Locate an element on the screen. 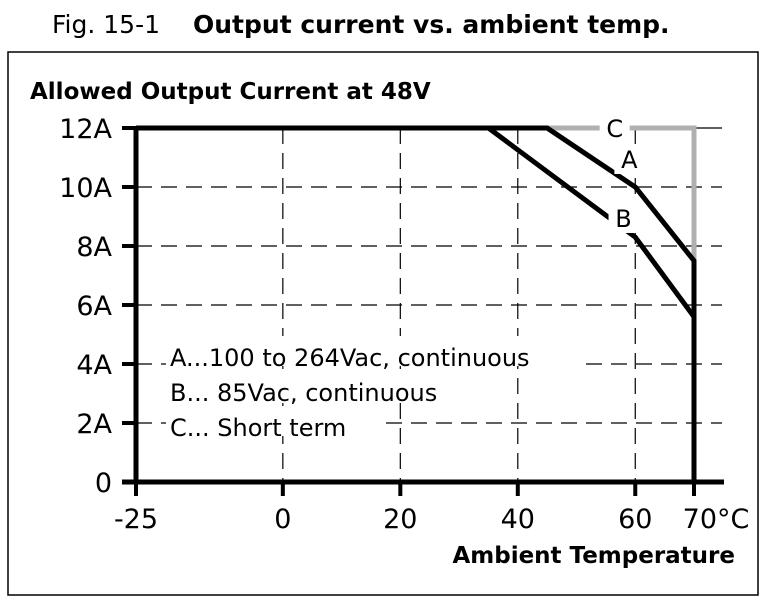  x-tick-label: 40 is located at coordinates (518, 519).